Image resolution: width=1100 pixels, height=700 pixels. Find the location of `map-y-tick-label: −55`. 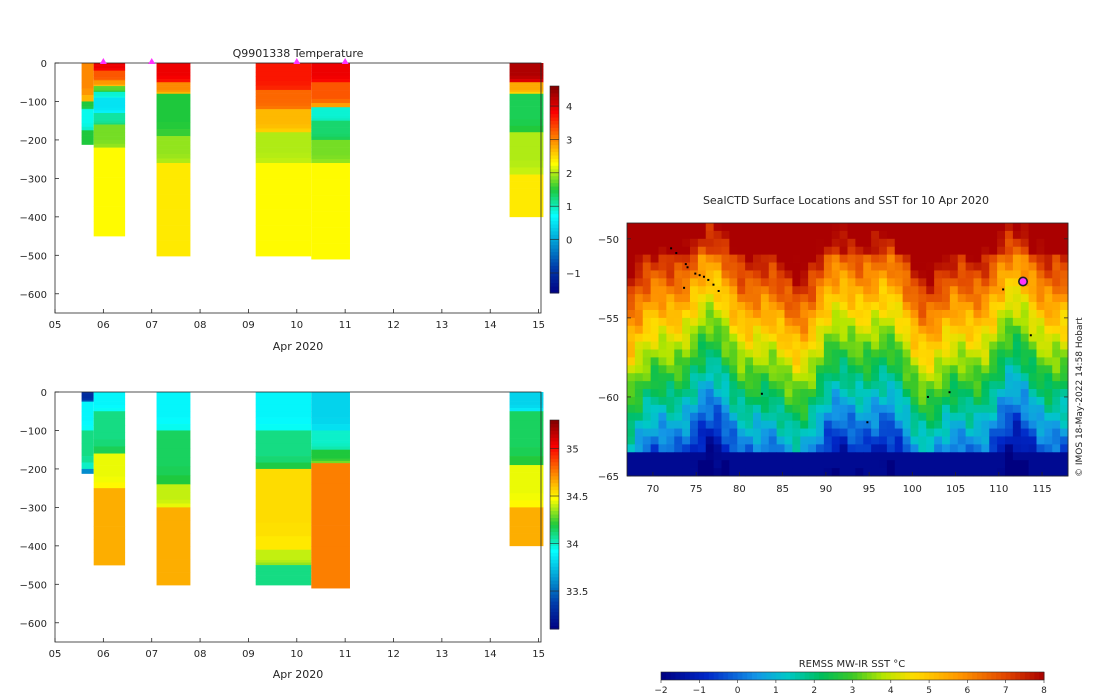

map-y-tick-label: −55 is located at coordinates (608, 319).